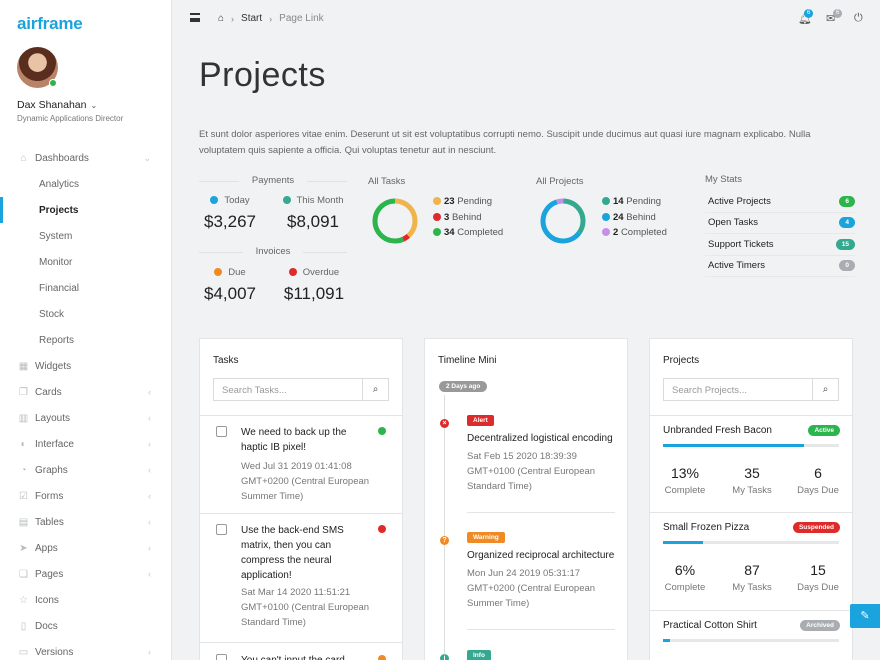 Image resolution: width=880 pixels, height=660 pixels. I want to click on timeline-status-icon: i, so click(444, 657).